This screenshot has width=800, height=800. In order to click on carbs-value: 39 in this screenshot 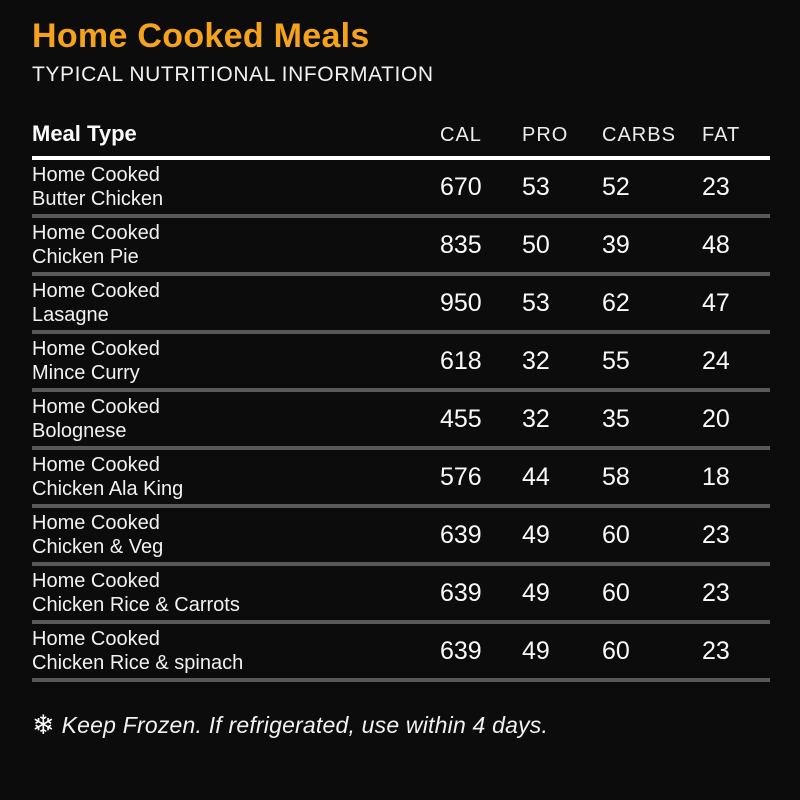, I will do `click(616, 244)`.